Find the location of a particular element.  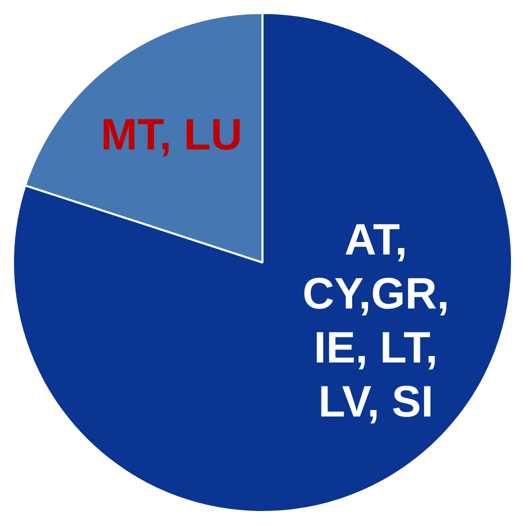

slice-label: MT, LU is located at coordinates (171, 135).